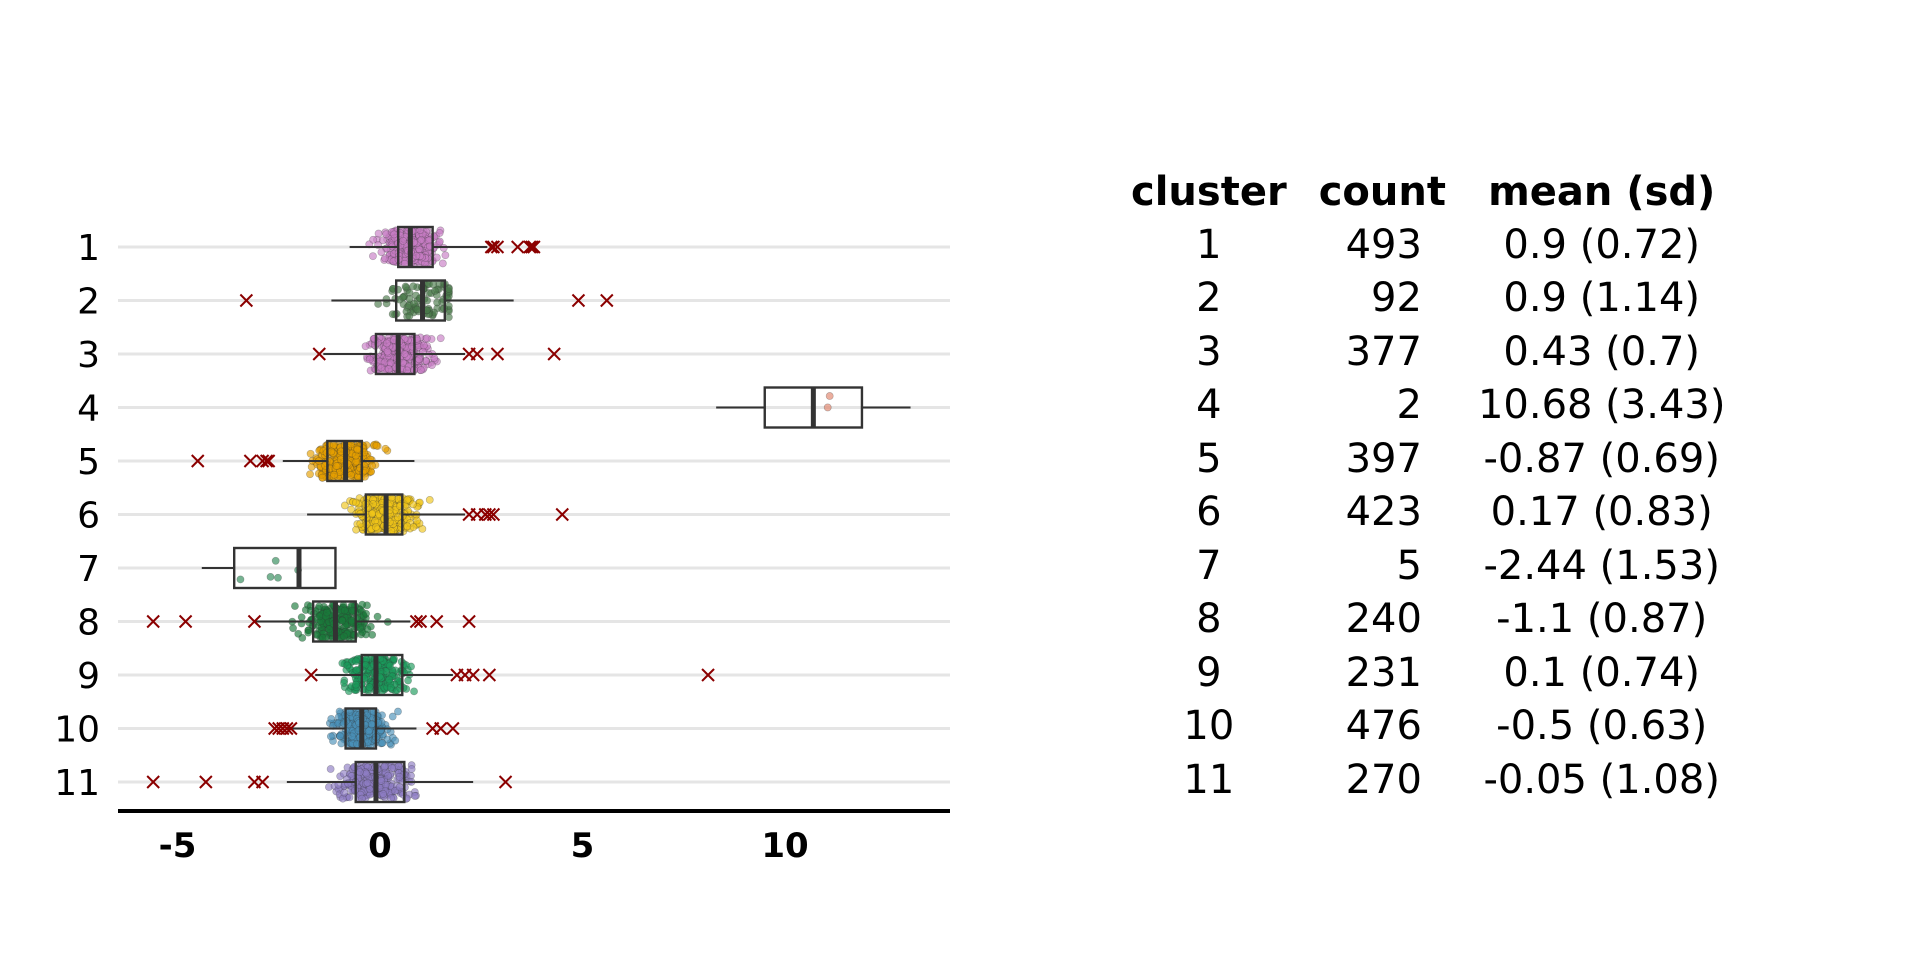 The image size is (1920, 960). Describe the element at coordinates (178, 846) in the screenshot. I see `x-tick-label: -5` at that location.